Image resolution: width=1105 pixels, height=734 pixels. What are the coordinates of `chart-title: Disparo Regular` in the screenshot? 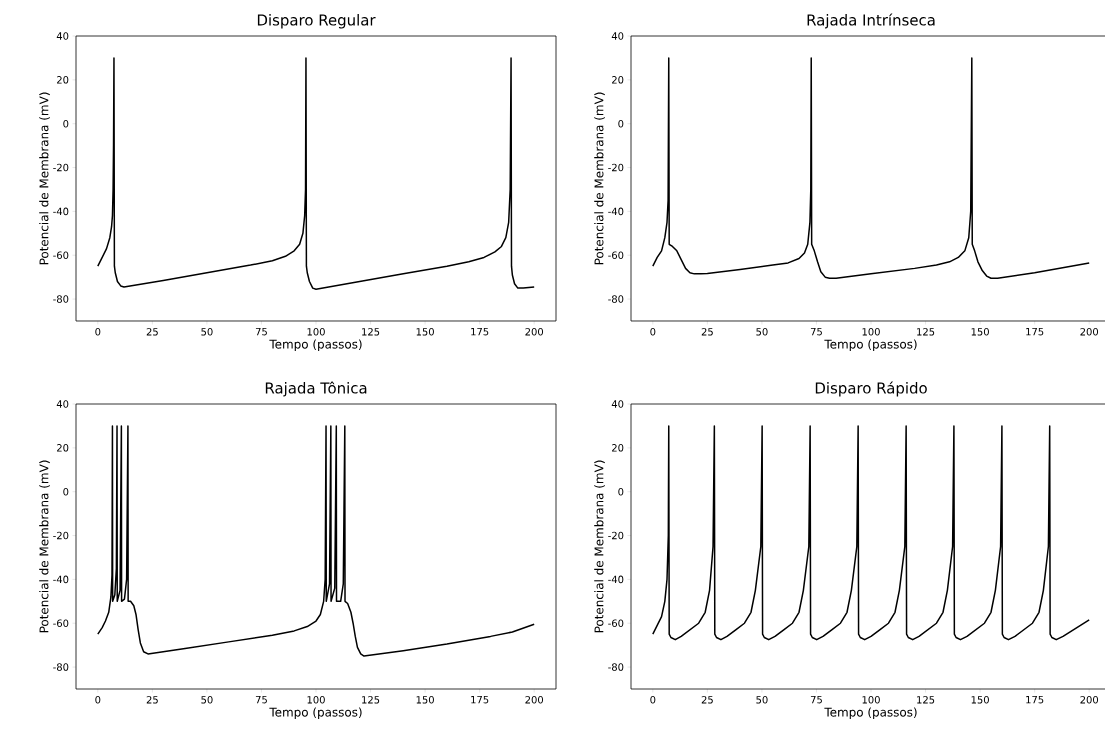 It's located at (316, 21).